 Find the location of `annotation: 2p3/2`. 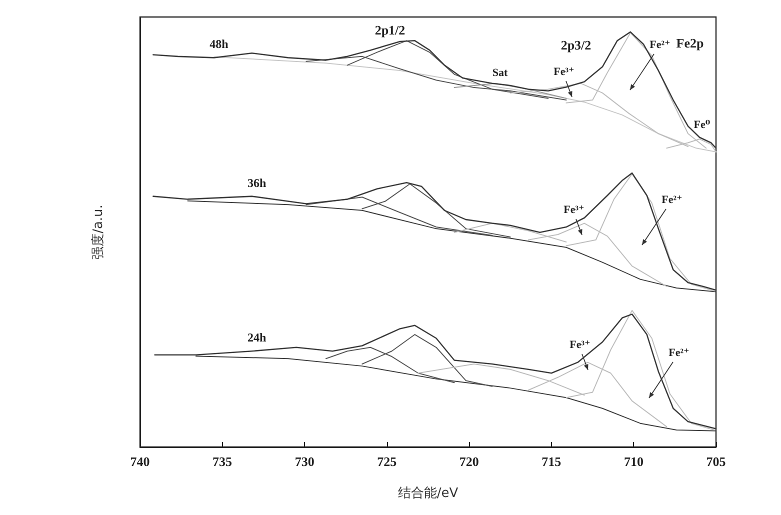

annotation: 2p3/2 is located at coordinates (576, 45).